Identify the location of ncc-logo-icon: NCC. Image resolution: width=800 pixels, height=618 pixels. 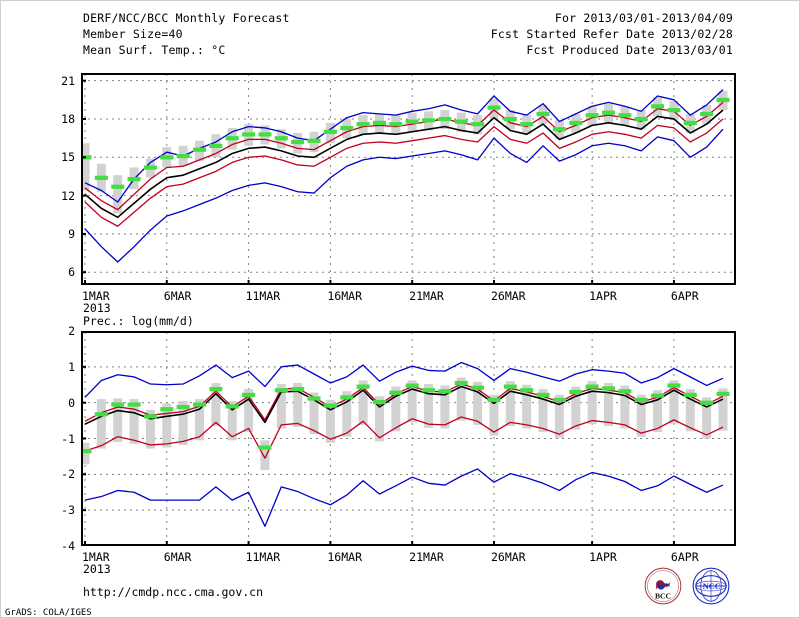
(711, 586).